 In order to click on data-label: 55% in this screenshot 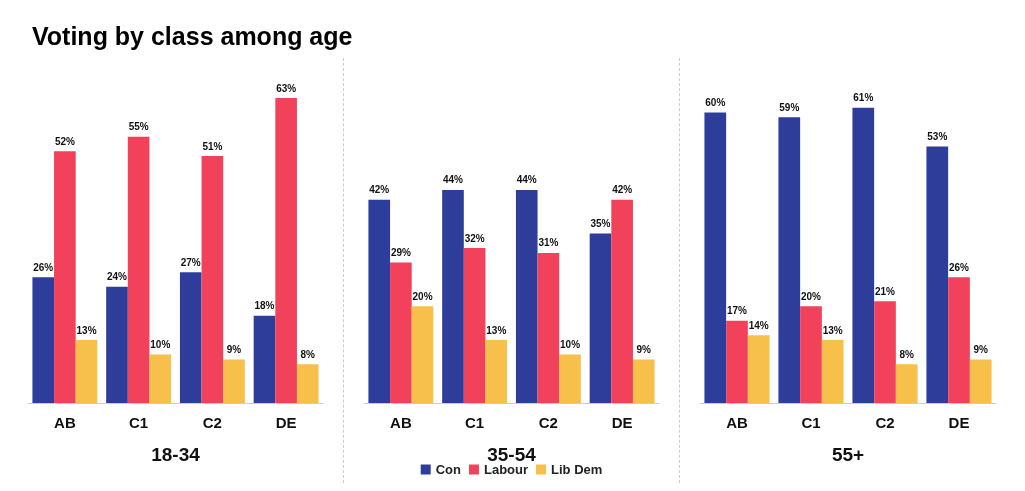, I will do `click(138, 127)`.